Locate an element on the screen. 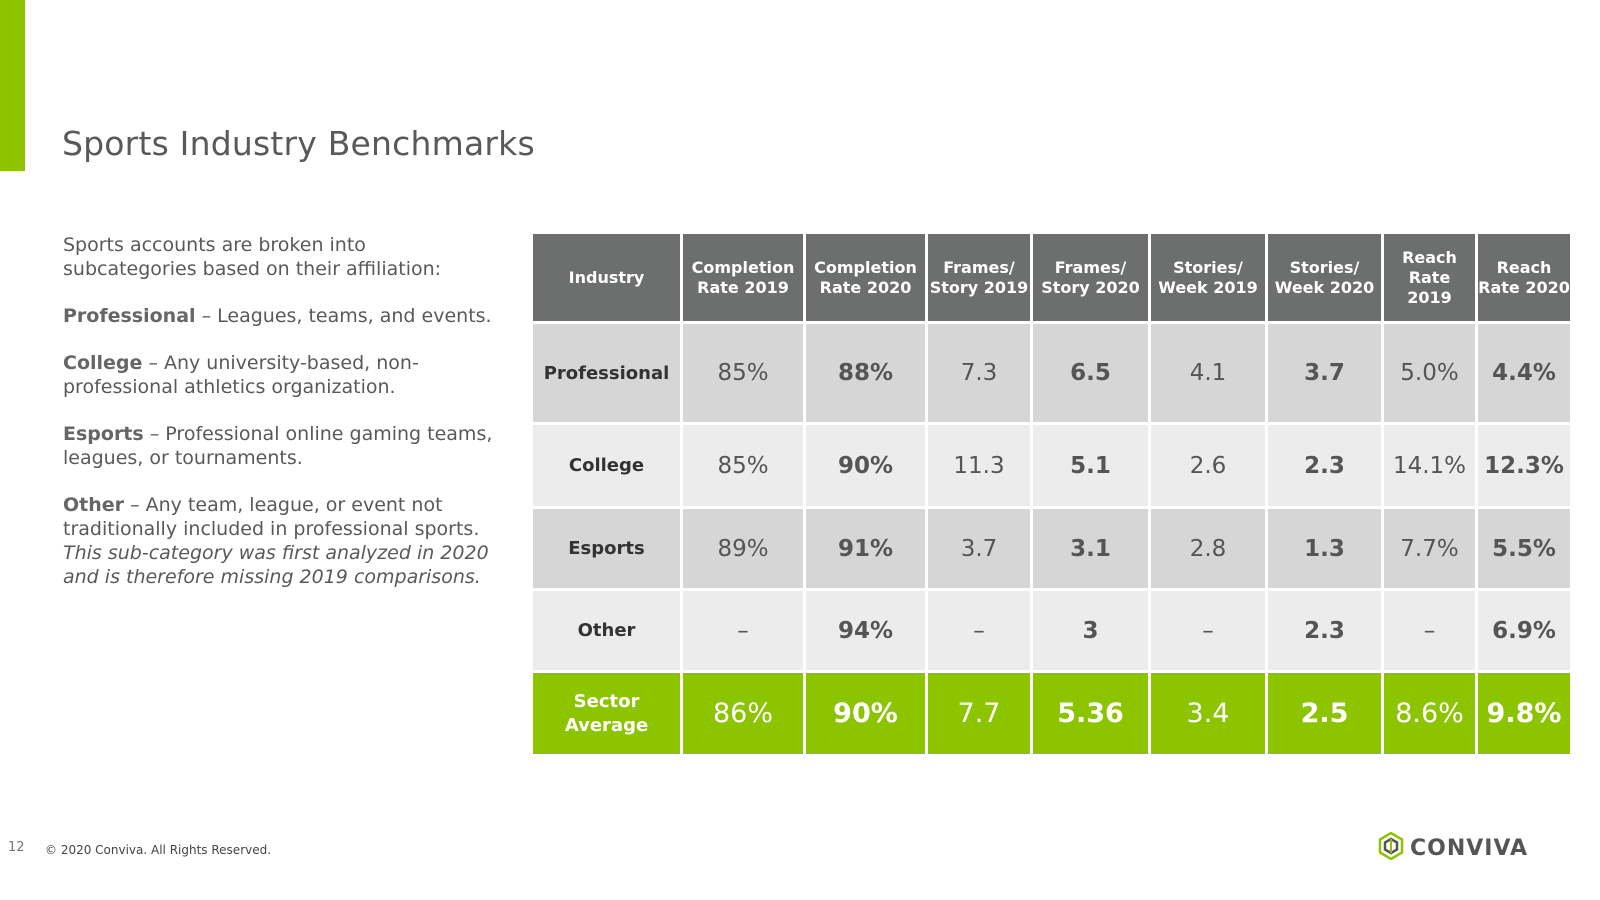  value-cell: 11.3 is located at coordinates (979, 465).